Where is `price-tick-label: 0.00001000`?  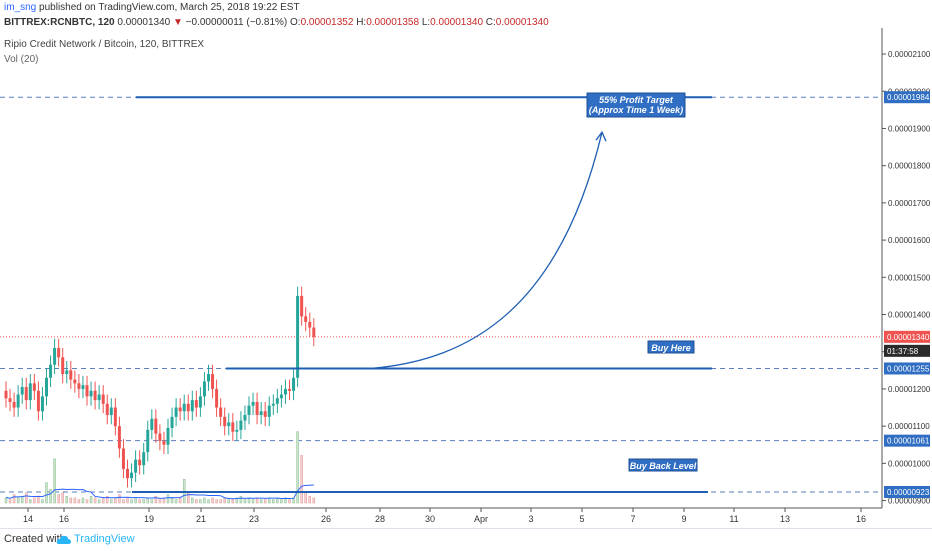
price-tick-label: 0.00001000 is located at coordinates (909, 463).